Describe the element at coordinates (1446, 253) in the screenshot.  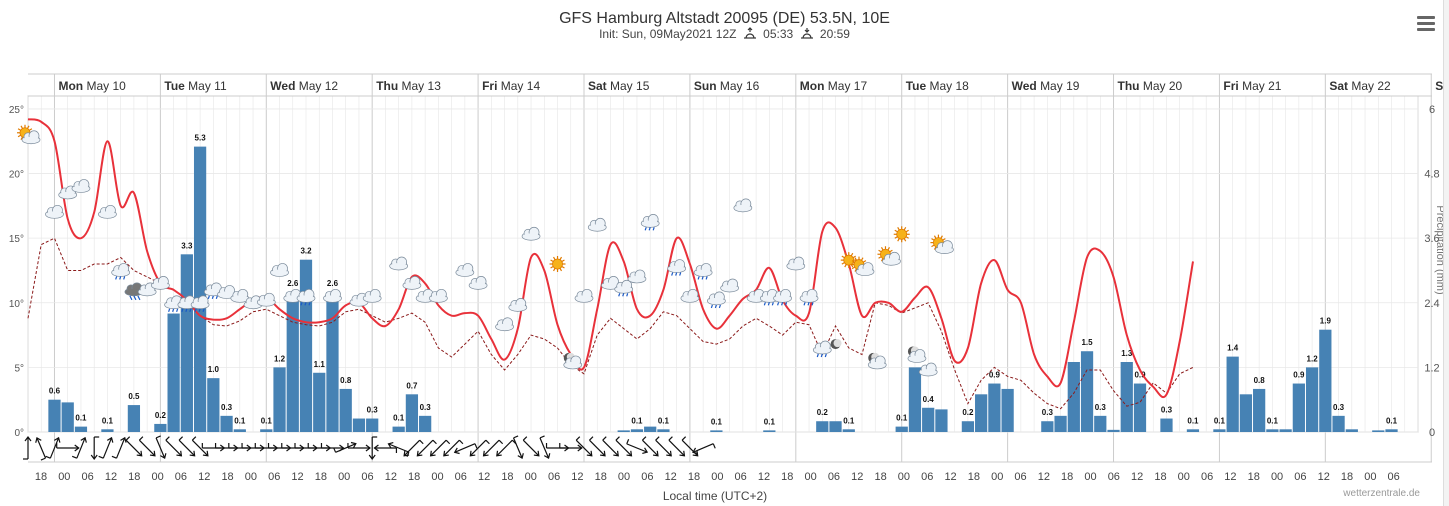
I see `scrollbar` at that location.